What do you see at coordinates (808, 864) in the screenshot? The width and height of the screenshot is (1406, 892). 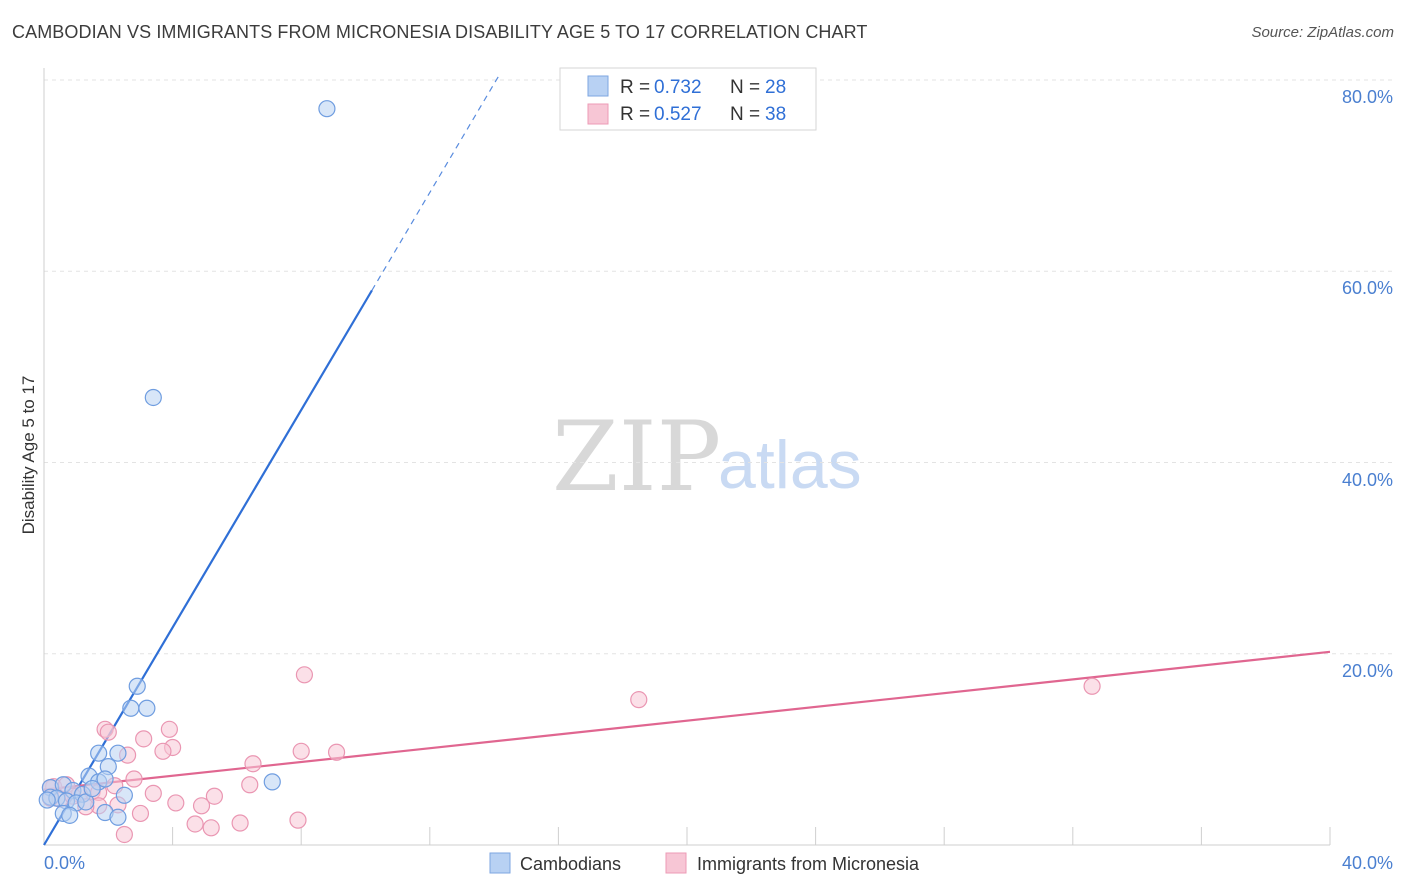 I see `series-legend-label-micronesia: Immigrants from Micronesia` at bounding box center [808, 864].